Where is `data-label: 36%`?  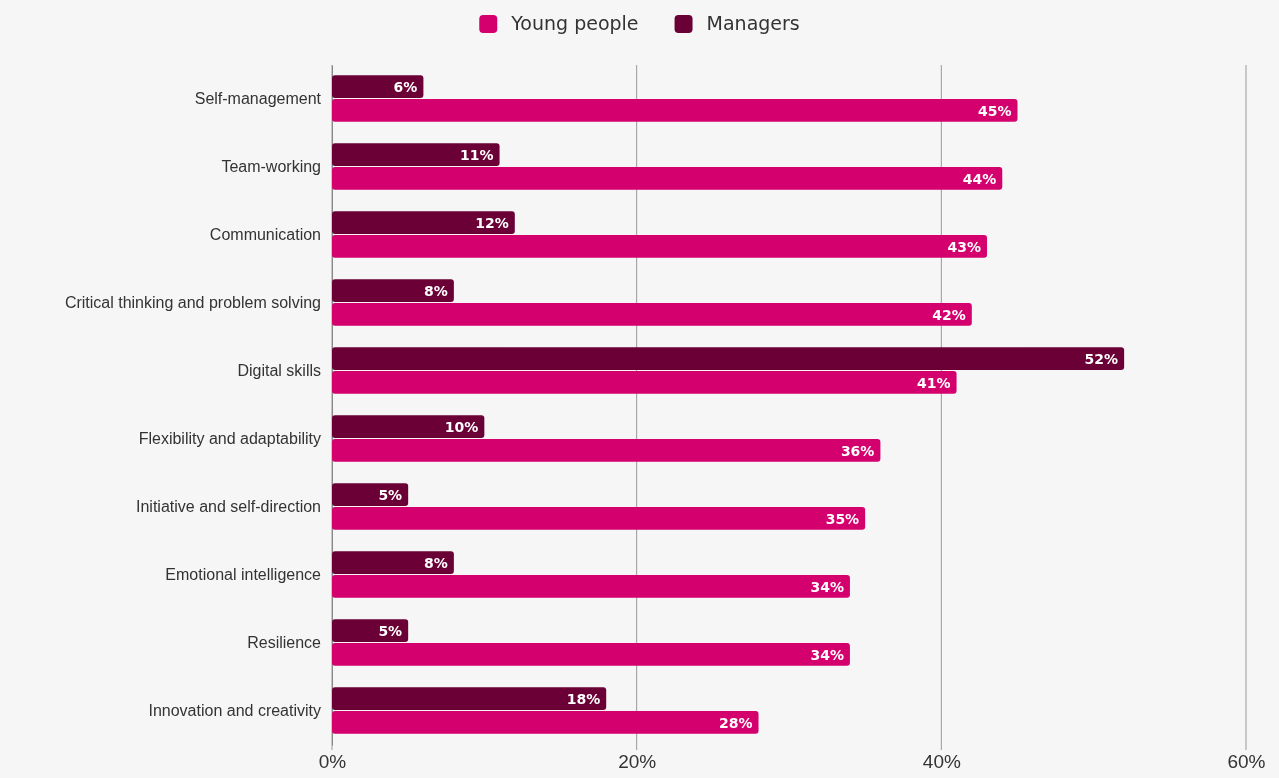
data-label: 36% is located at coordinates (857, 450).